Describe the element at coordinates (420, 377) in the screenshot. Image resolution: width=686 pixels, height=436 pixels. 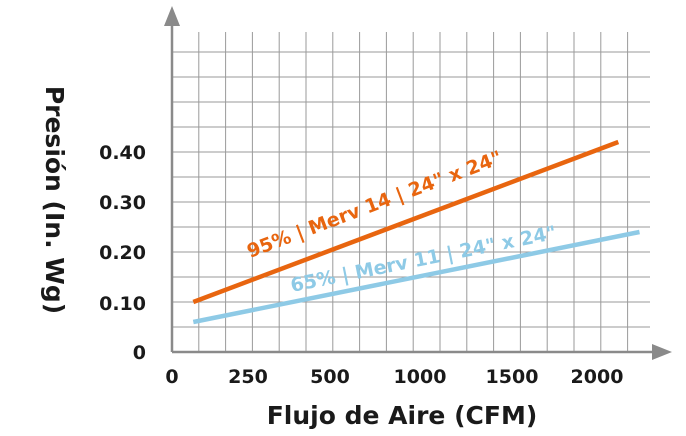
I see `x-tick-label: 1000` at that location.